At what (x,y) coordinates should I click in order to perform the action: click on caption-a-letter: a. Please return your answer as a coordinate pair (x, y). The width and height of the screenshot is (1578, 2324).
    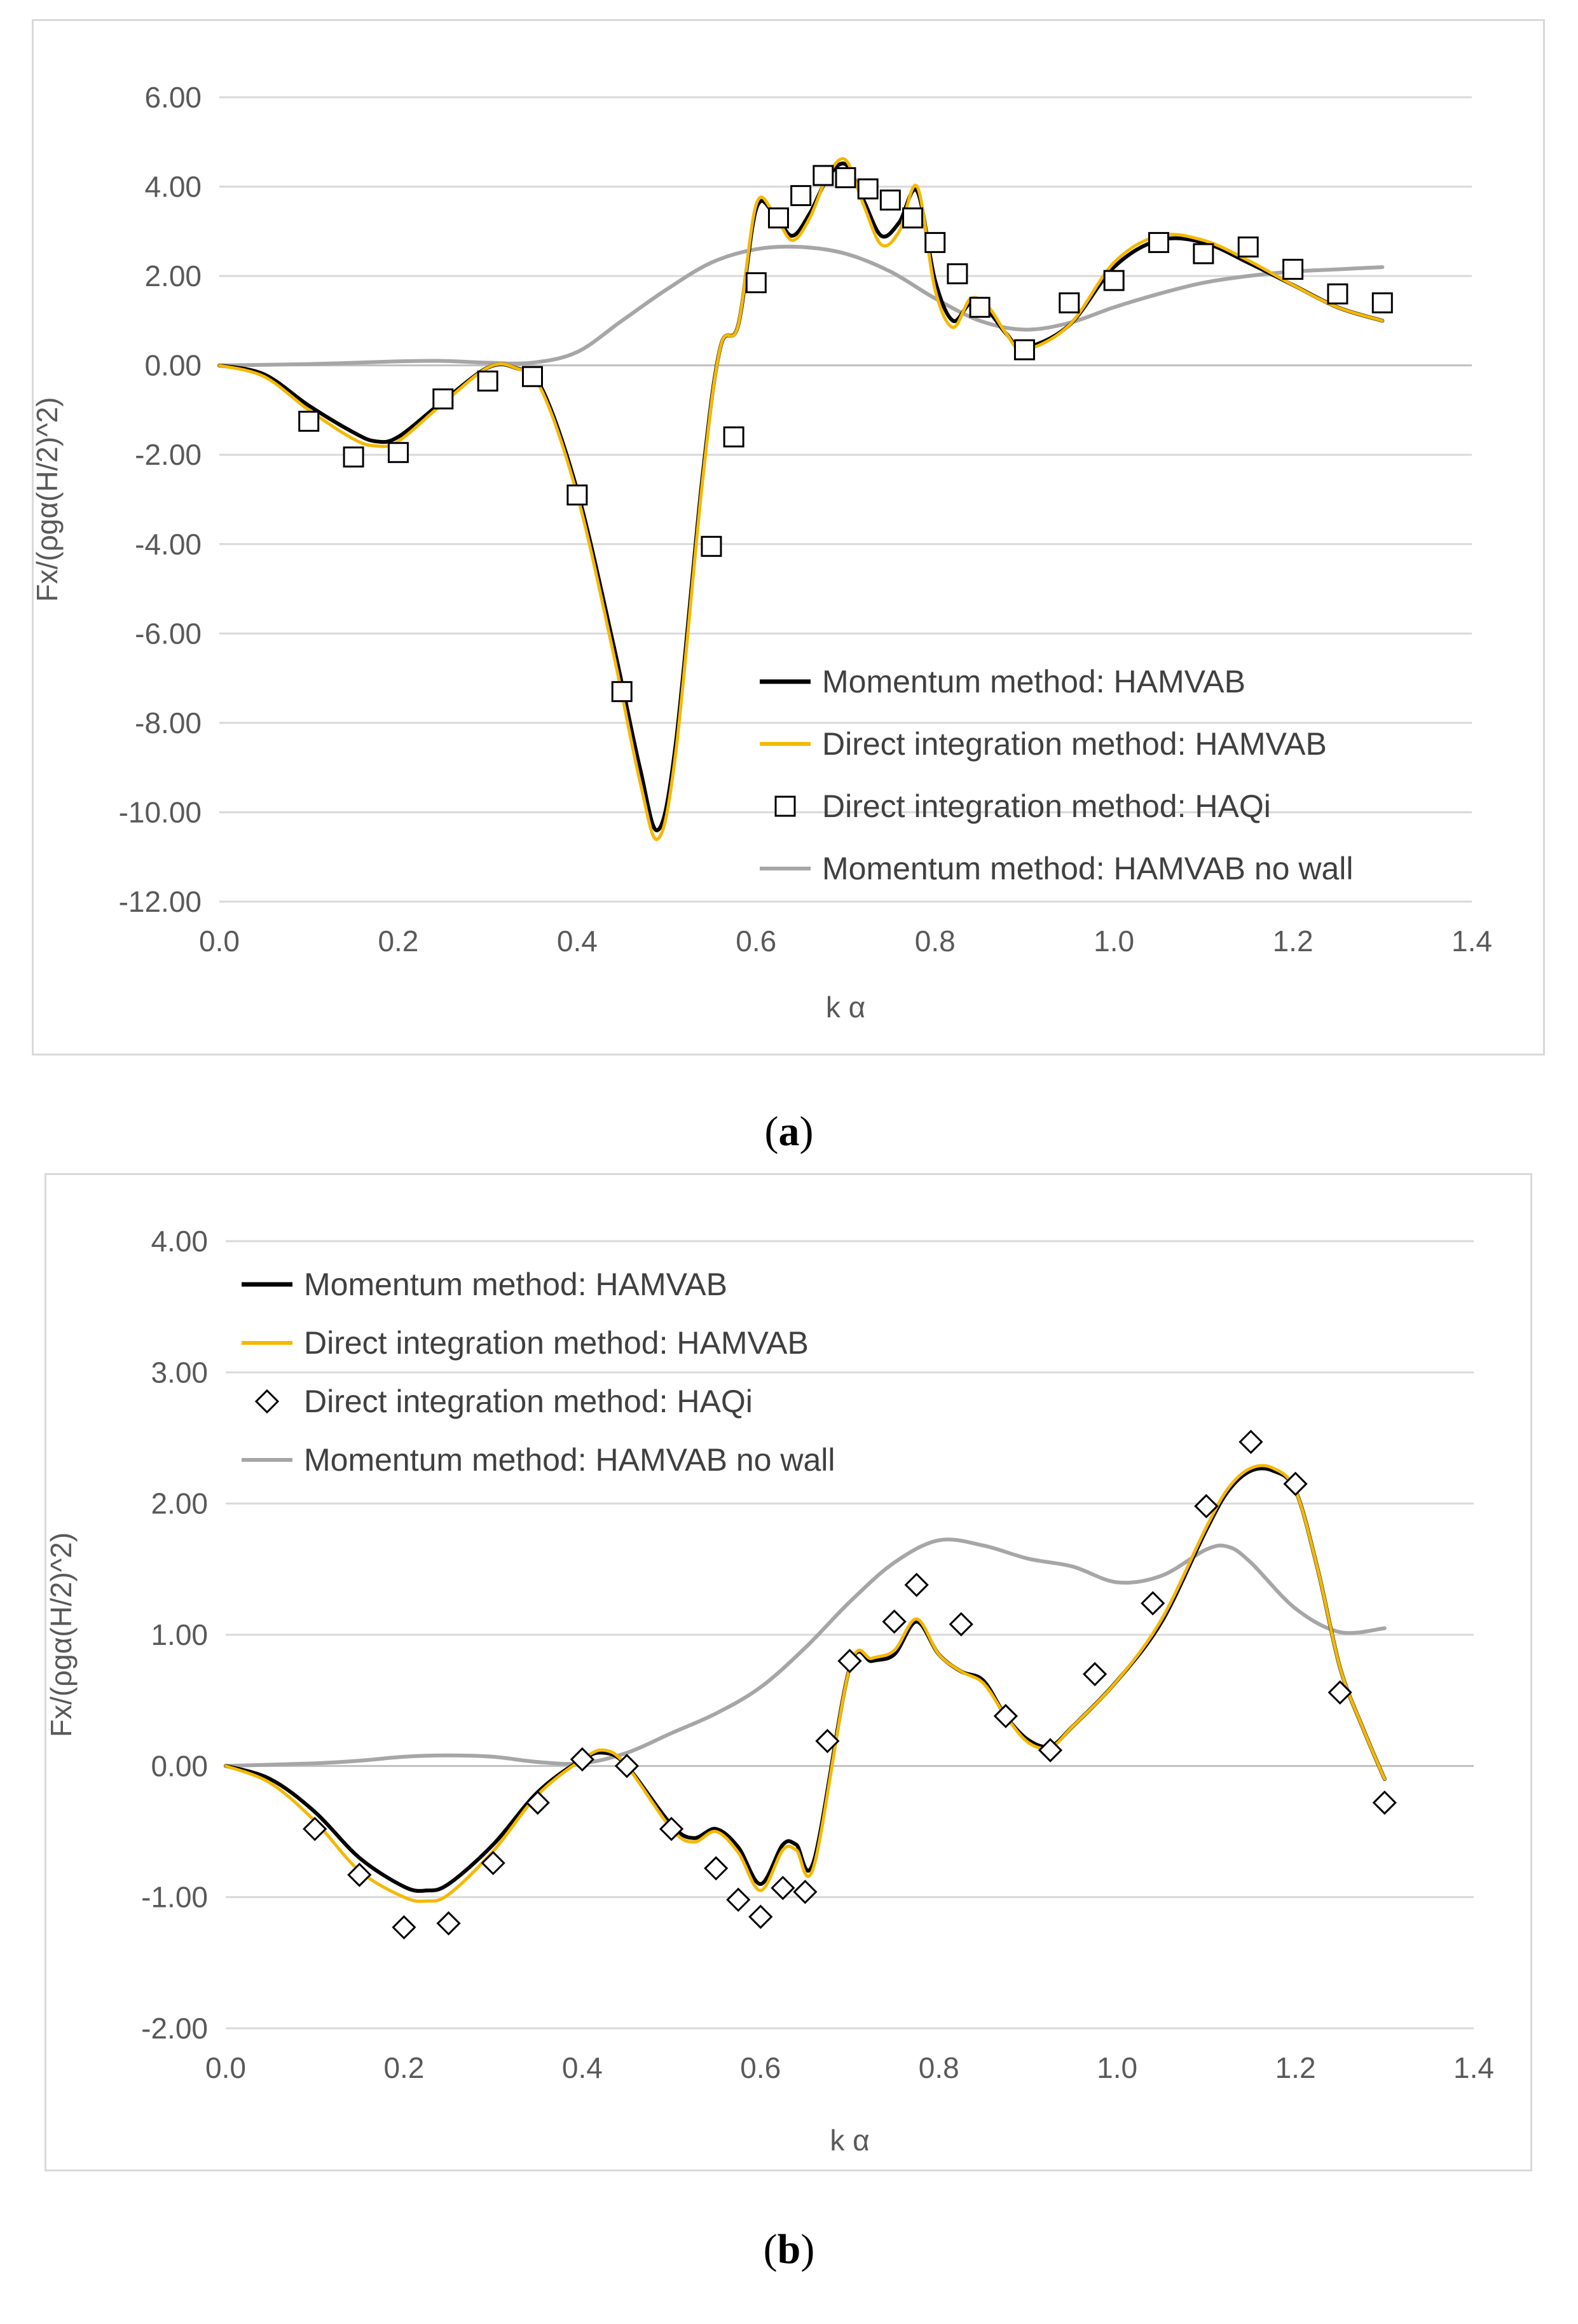
    Looking at the image, I should click on (789, 1131).